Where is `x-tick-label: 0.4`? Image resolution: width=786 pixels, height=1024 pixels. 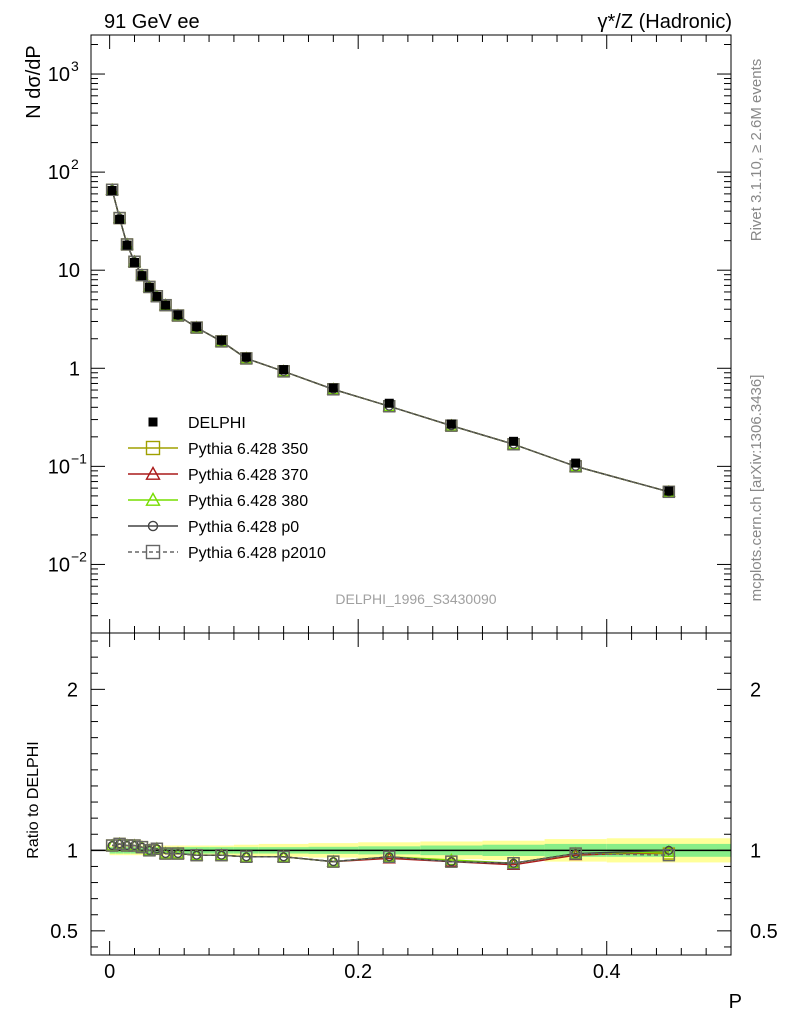 x-tick-label: 0.4 is located at coordinates (607, 972).